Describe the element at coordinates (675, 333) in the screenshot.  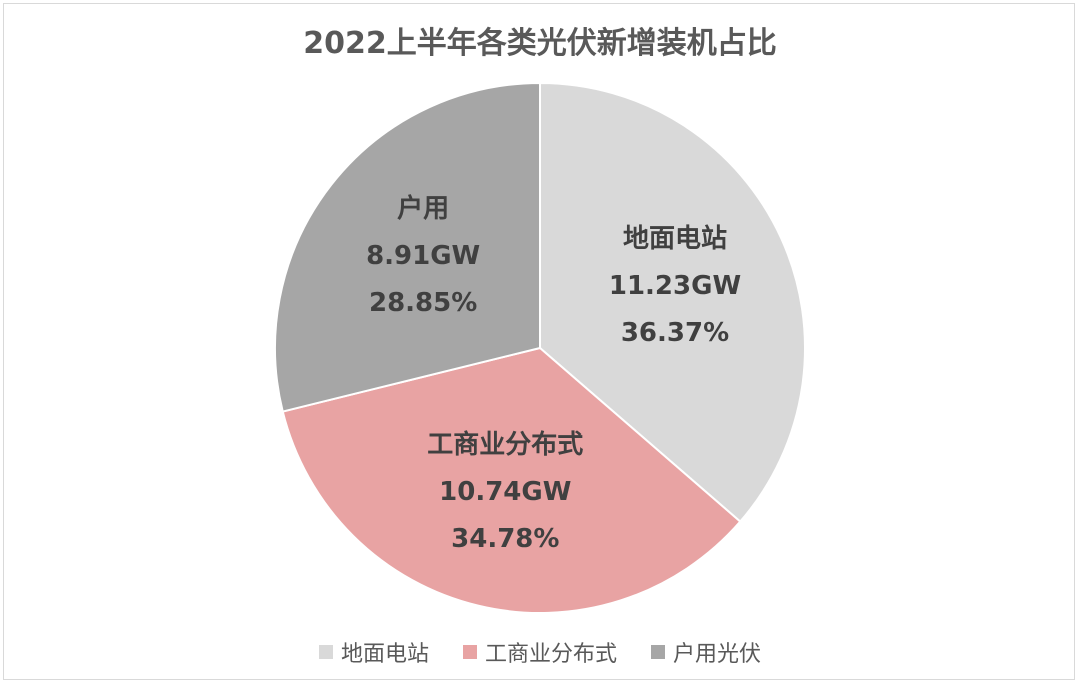
I see `slice-percent-label: 36.37%` at that location.